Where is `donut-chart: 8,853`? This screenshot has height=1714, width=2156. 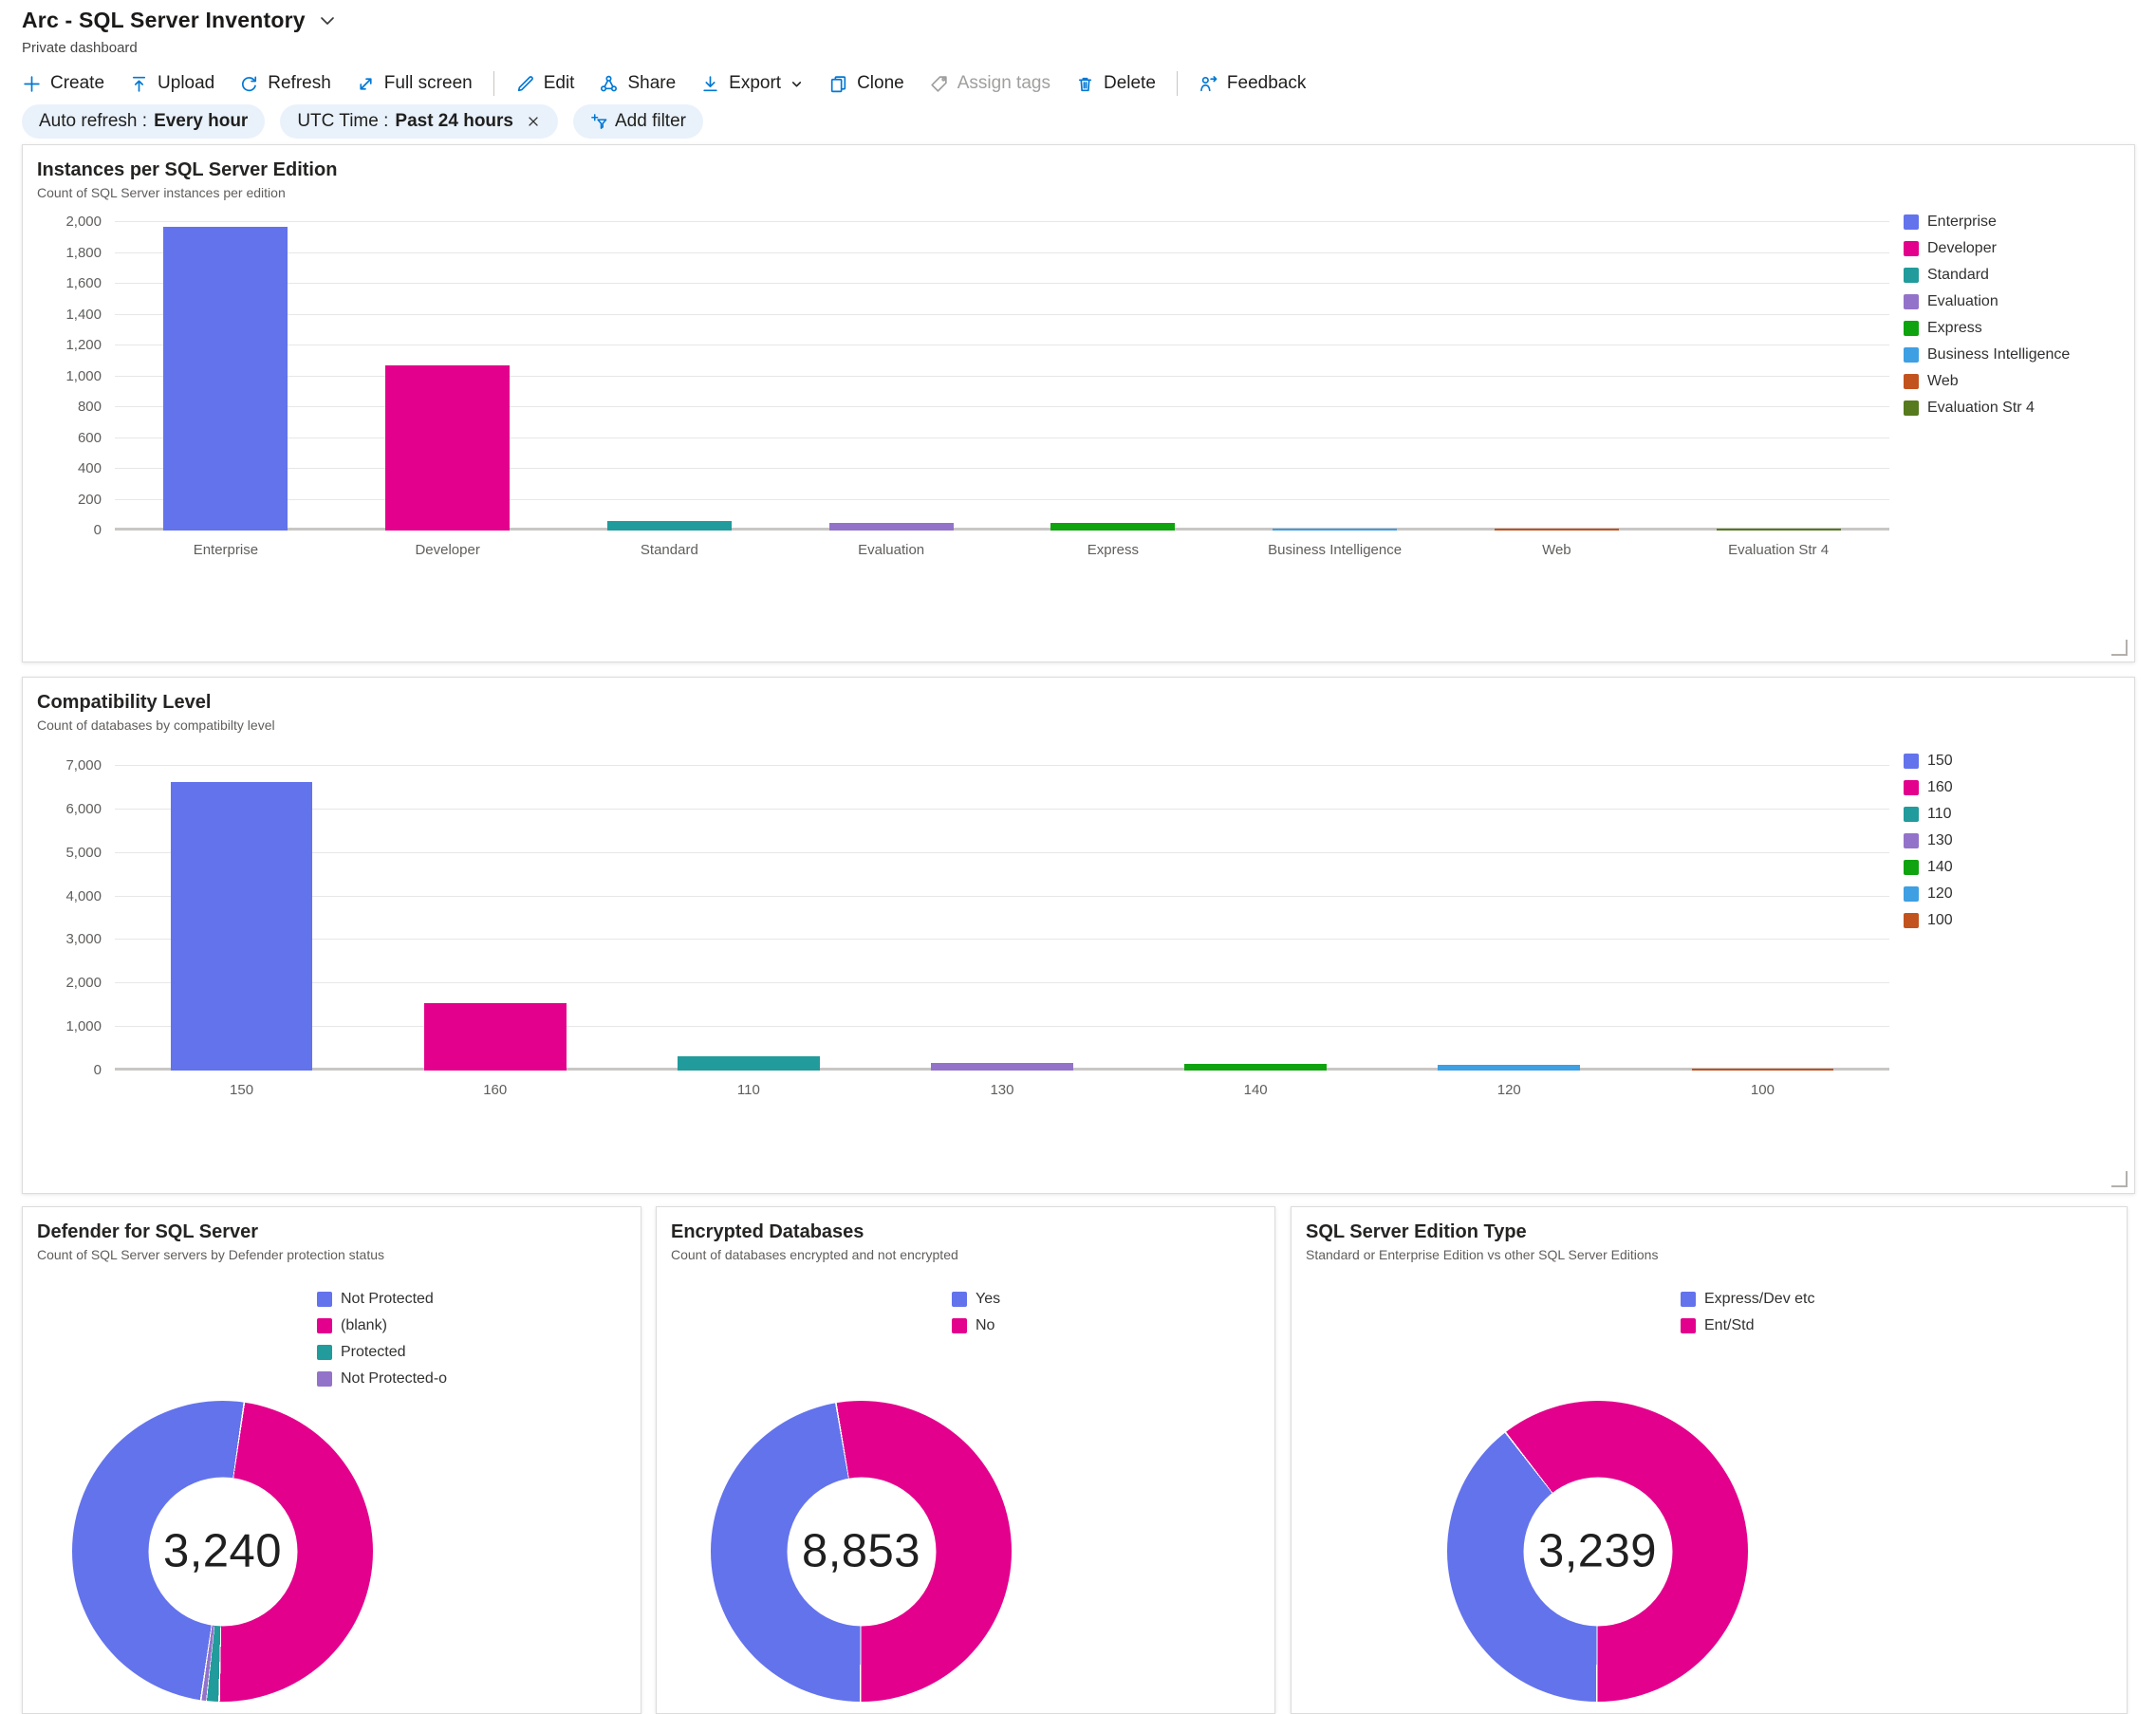
donut-chart: 8,853 is located at coordinates (861, 1551).